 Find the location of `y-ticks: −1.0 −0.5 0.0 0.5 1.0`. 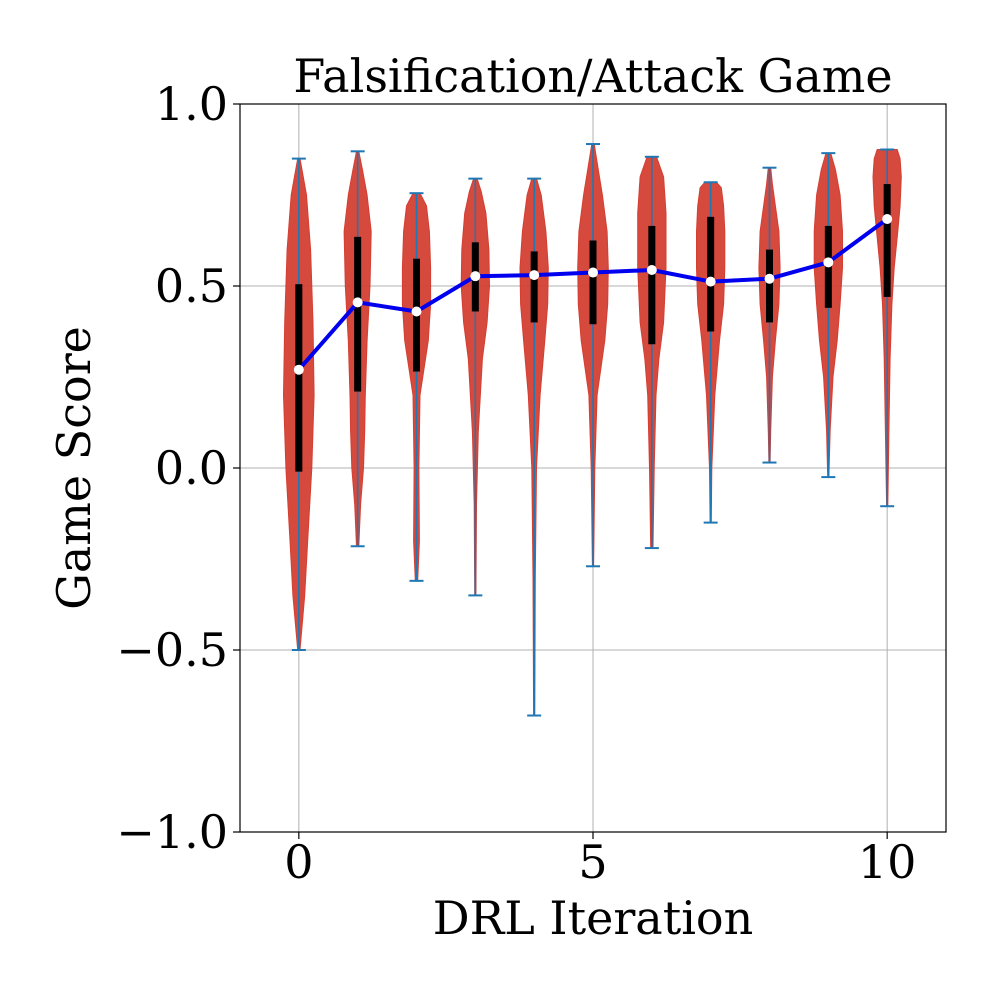

y-ticks: −1.0 −0.5 0.0 0.5 1.0 is located at coordinates (178, 468).